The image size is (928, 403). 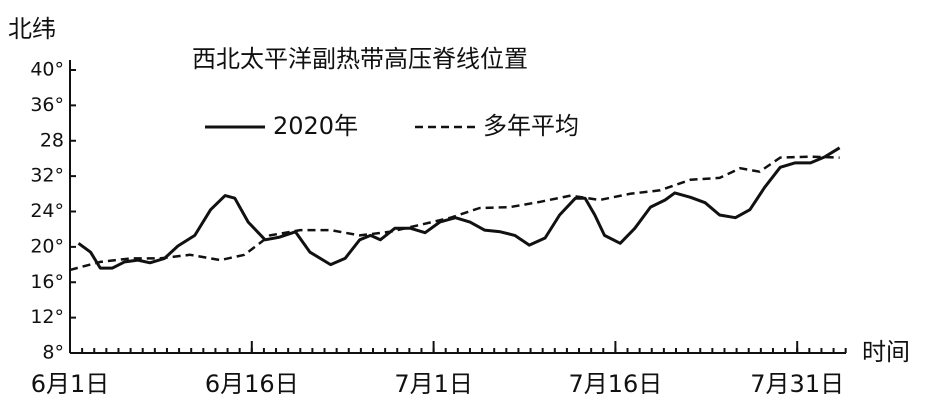 What do you see at coordinates (47, 176) in the screenshot?
I see `y-tick-label: 32°` at bounding box center [47, 176].